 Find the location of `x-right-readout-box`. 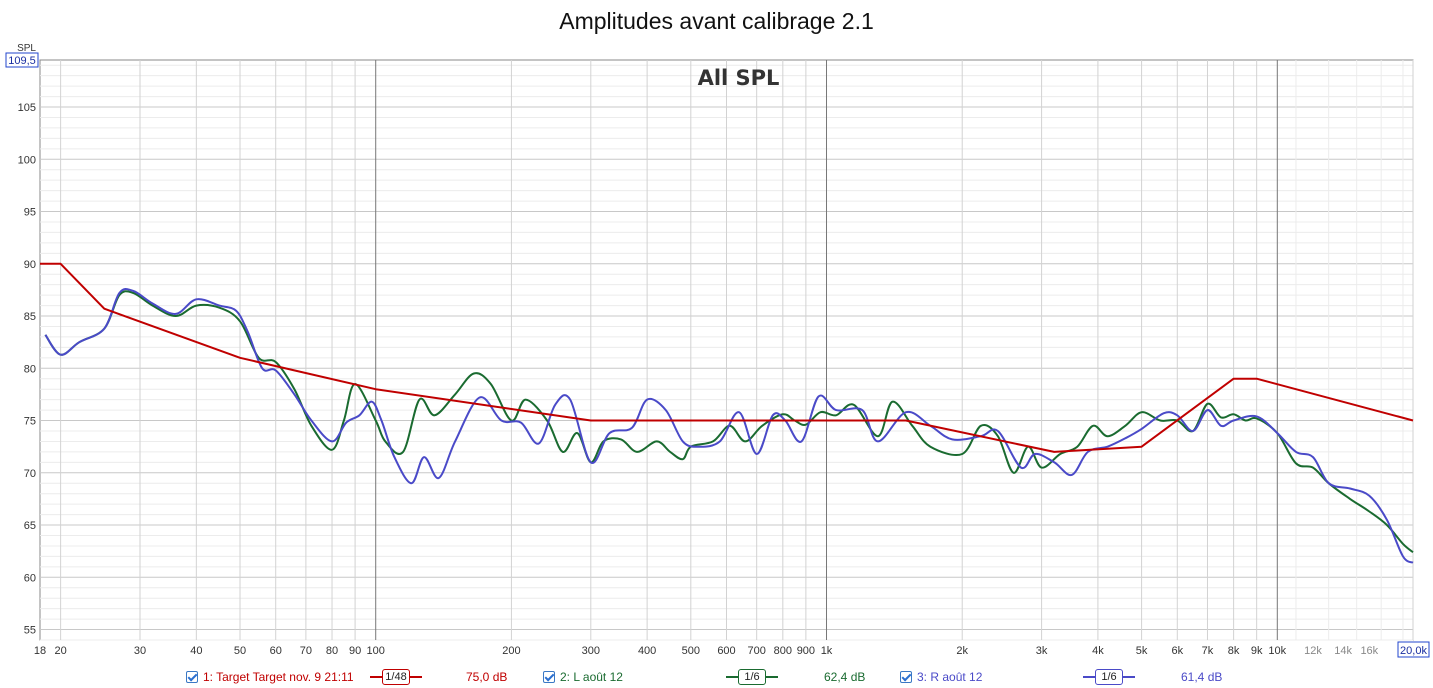

x-right-readout-box is located at coordinates (1413, 649).